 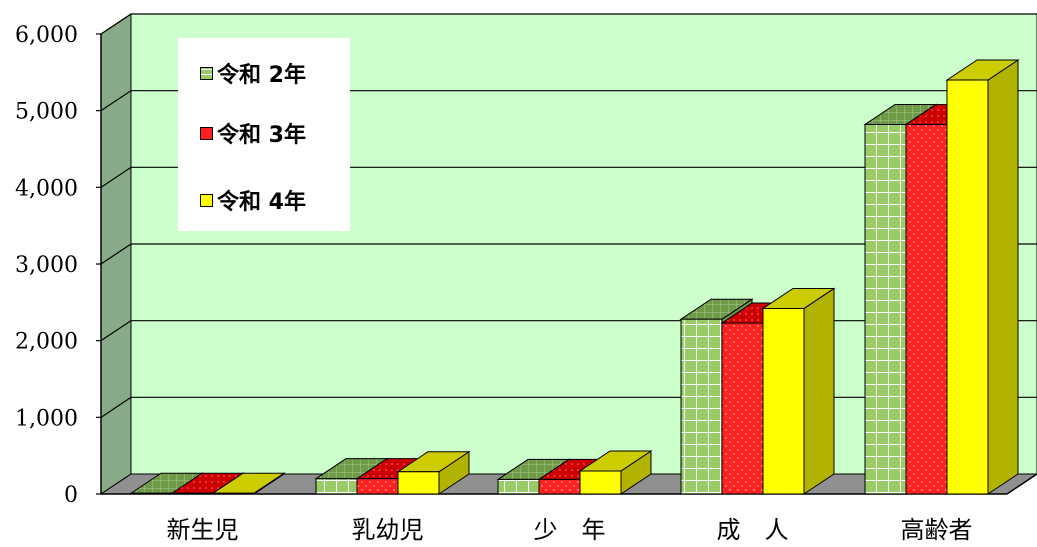 What do you see at coordinates (937, 530) in the screenshot?
I see `x-category-label: 高齢者` at bounding box center [937, 530].